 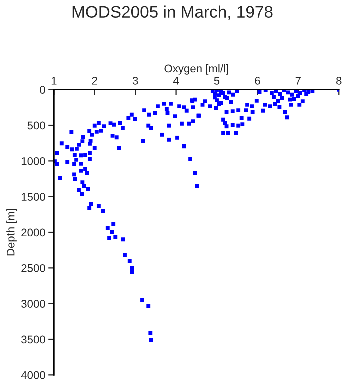 I want to click on y-tick-label: 0, so click(x=43, y=90).